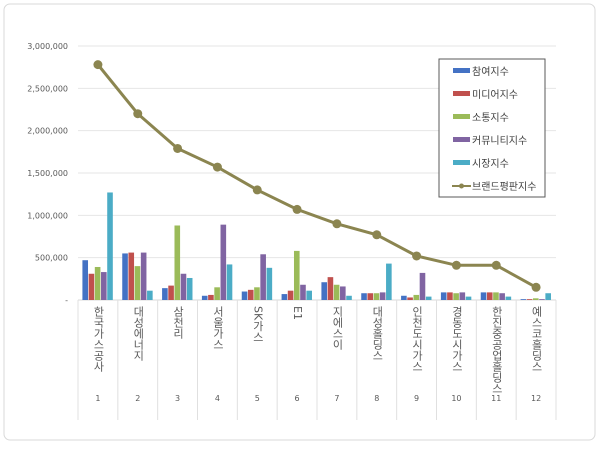 The width and height of the screenshot is (600, 449). Describe the element at coordinates (456, 296) in the screenshot. I see `bar-소통지수-10` at that location.